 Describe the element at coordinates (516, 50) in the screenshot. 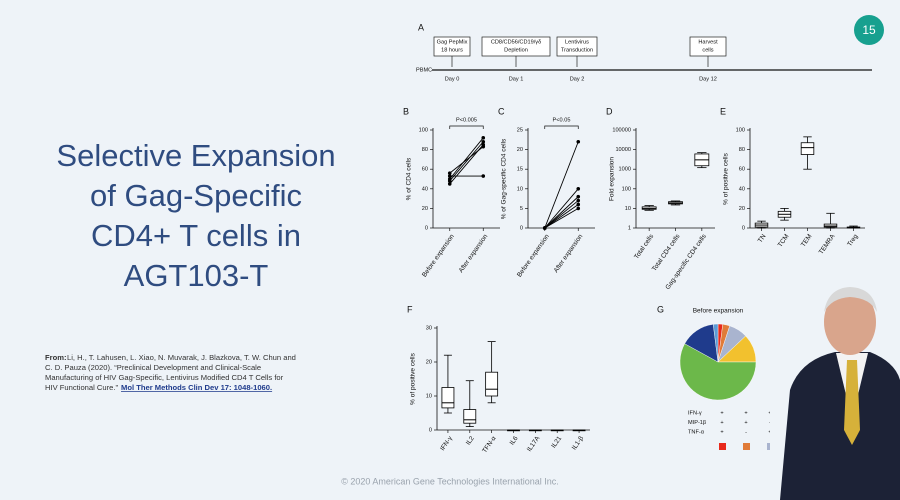

I see `step-label: Depletion` at that location.